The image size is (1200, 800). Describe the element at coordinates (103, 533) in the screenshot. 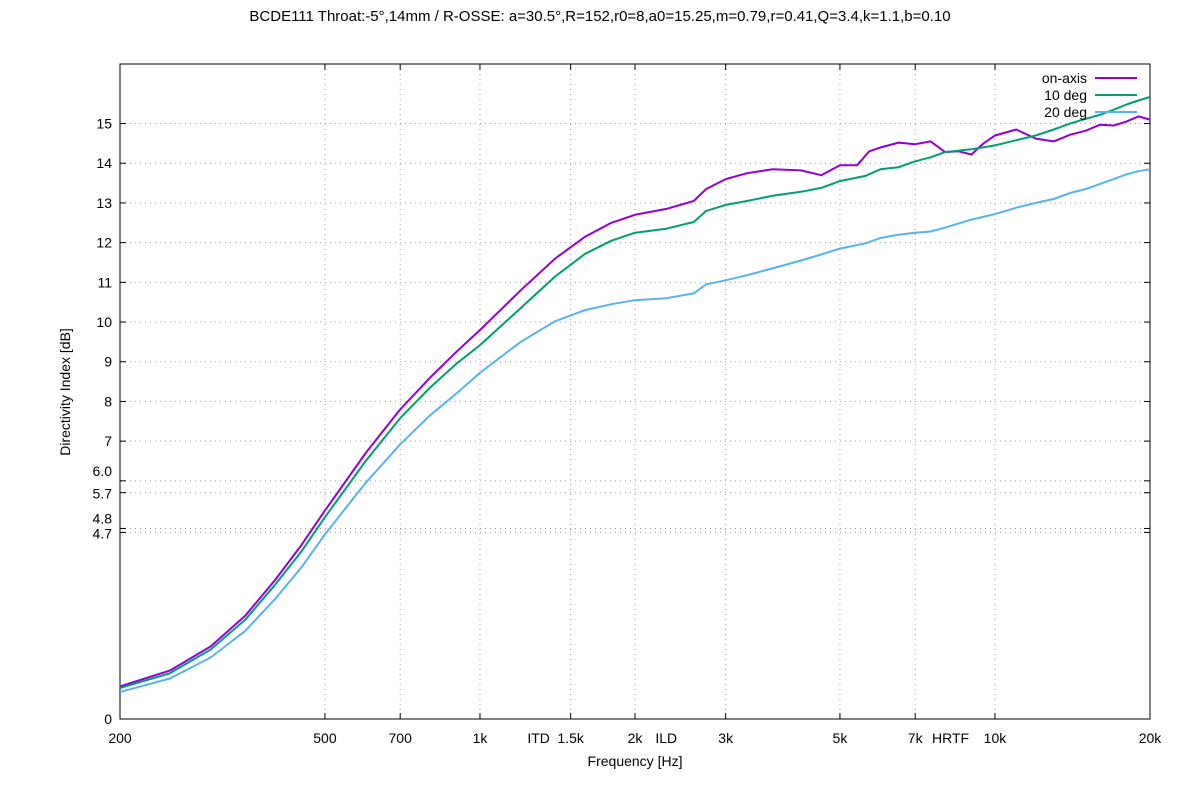

I see `y-tick-label: 4.7` at that location.